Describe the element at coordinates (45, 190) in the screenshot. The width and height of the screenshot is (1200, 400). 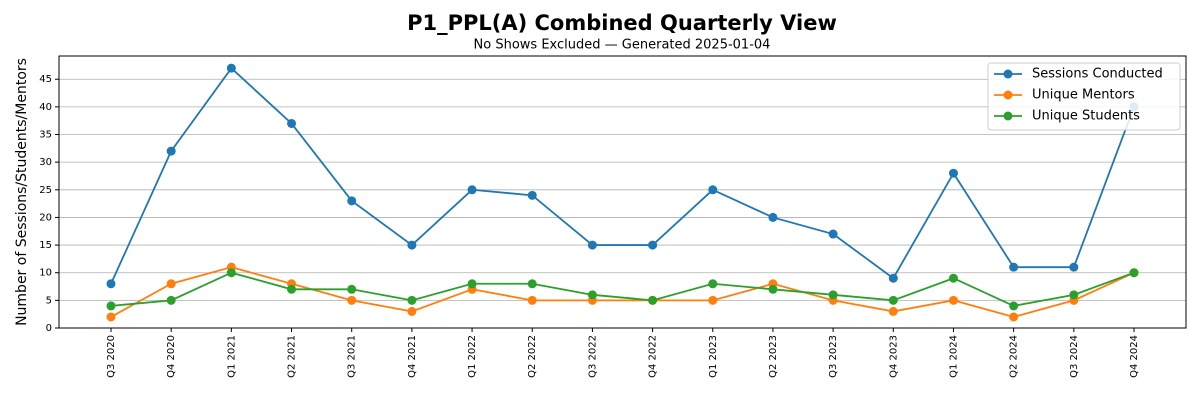
I see `y-tick-label: 25` at that location.